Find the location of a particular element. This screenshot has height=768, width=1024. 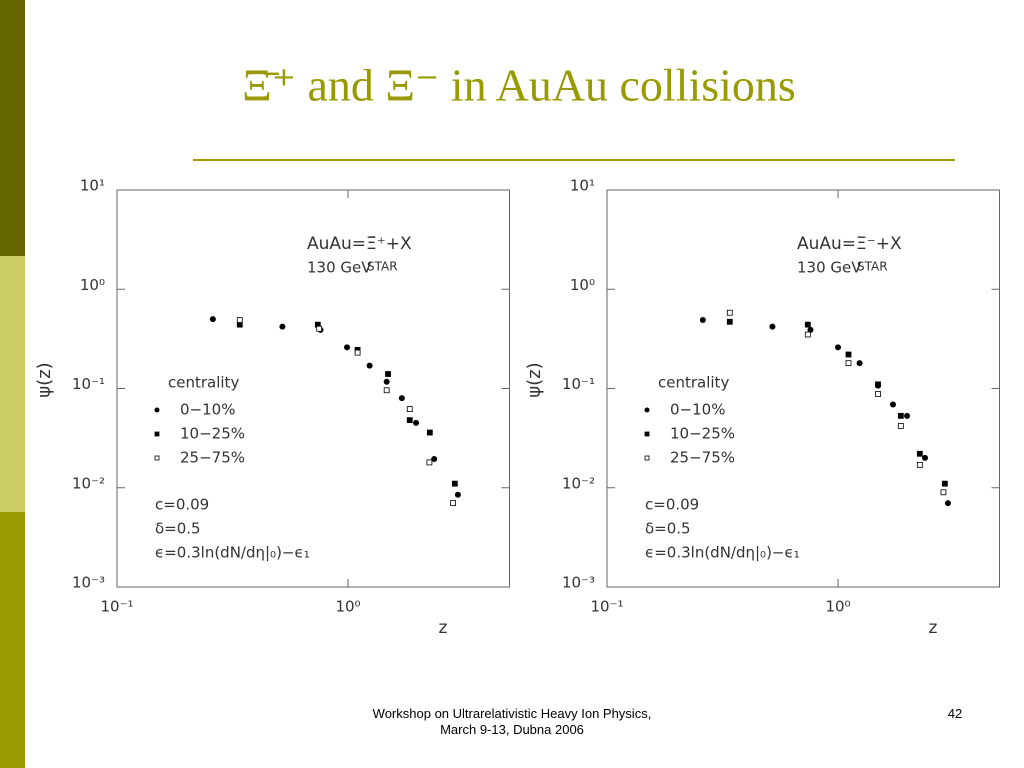

page-number: 42 is located at coordinates (955, 713).